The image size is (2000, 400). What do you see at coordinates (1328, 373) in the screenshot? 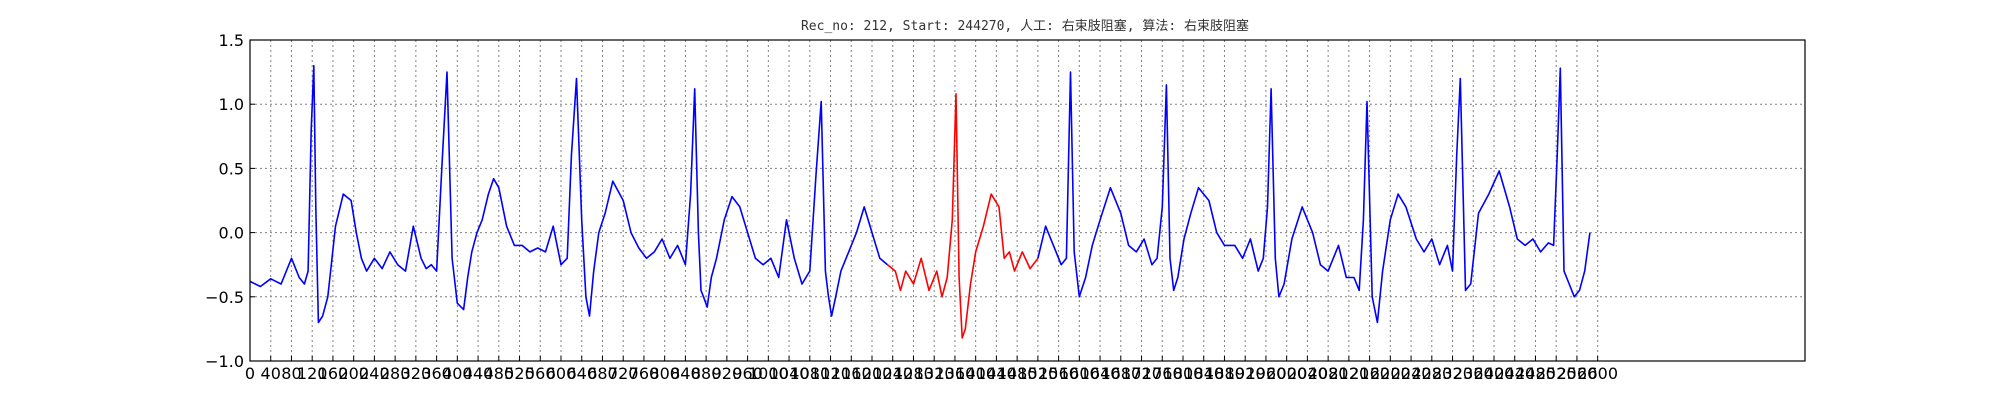
I see `x-tick-label: 2080` at bounding box center [1328, 373].